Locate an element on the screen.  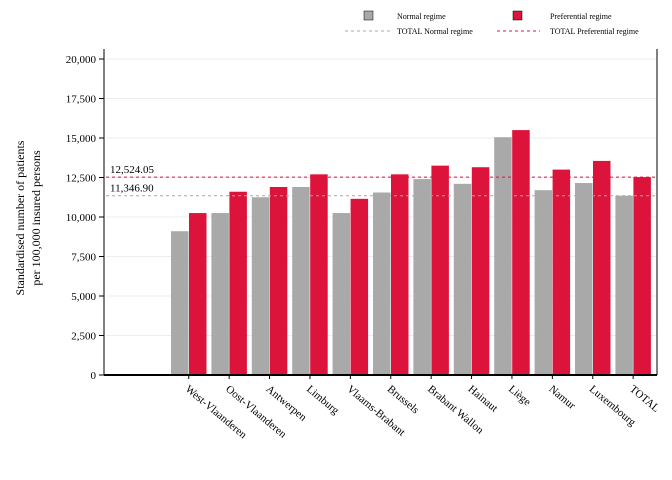
legend-label: TOTAL Normal regime is located at coordinates (435, 31).